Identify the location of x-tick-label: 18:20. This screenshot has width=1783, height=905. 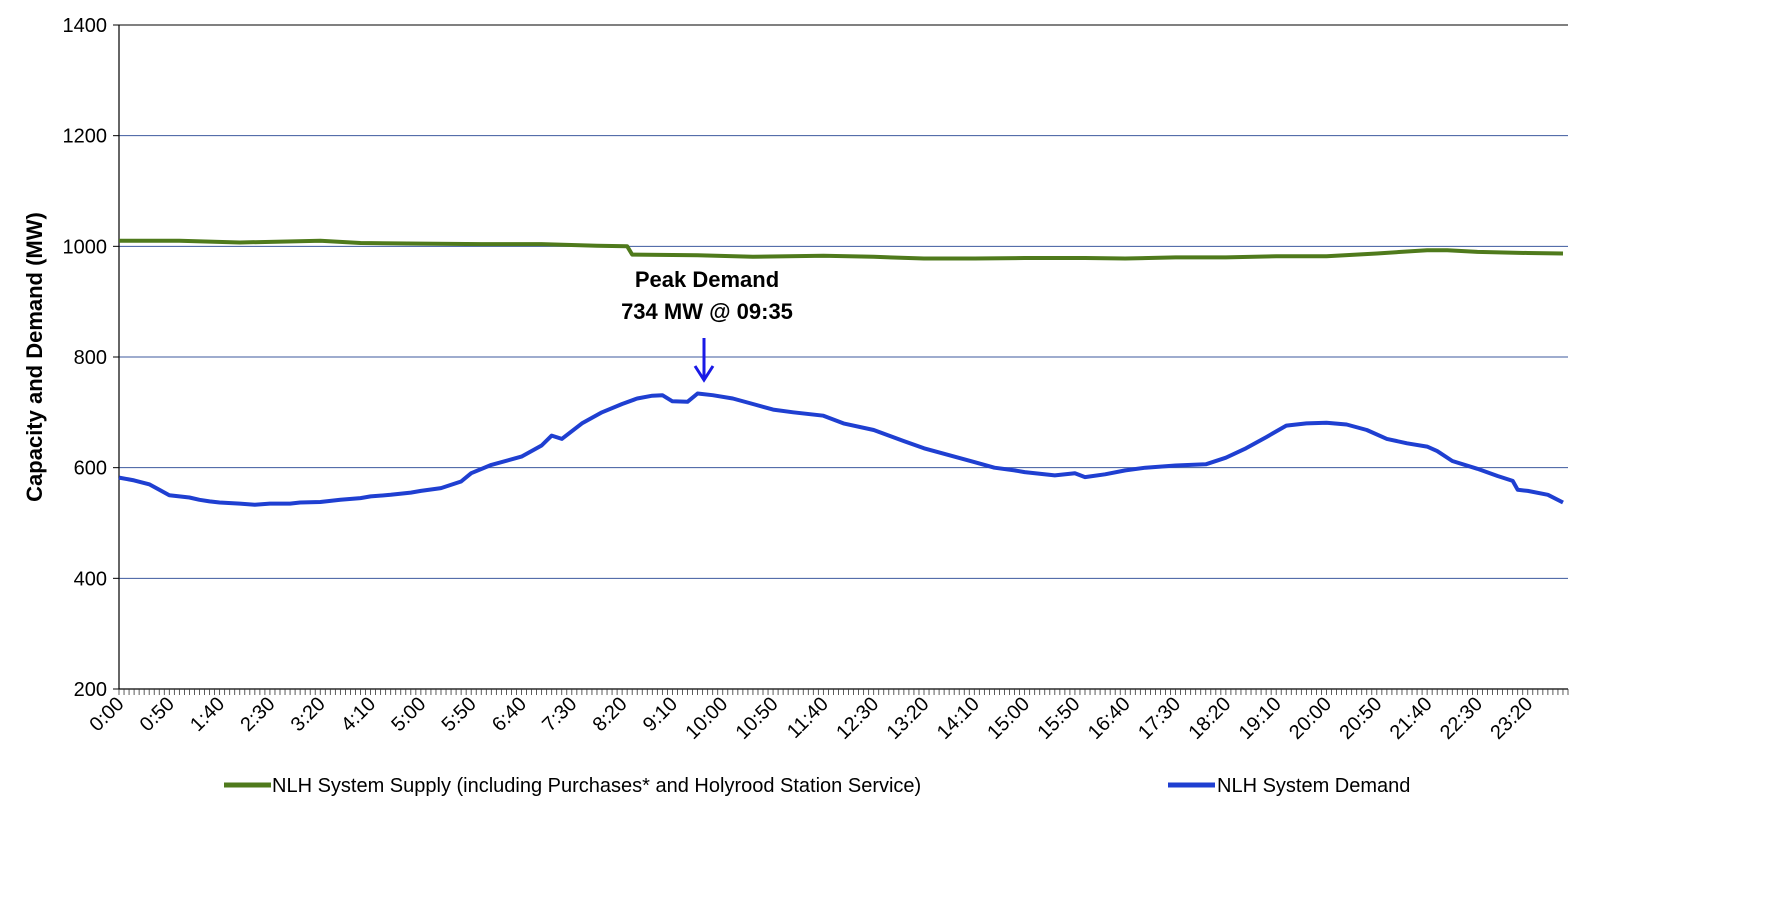
(1209, 718).